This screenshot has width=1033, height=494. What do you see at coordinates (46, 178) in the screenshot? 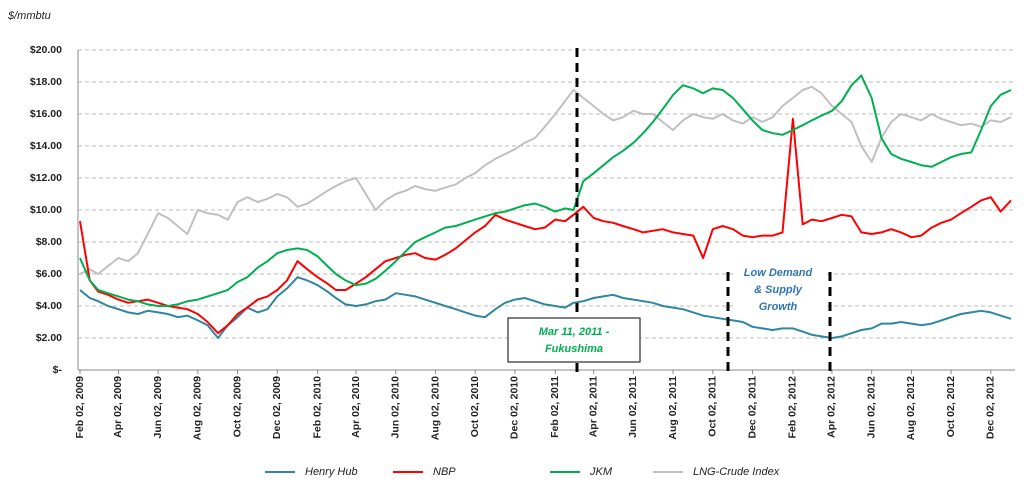
I see `y-tick-label: $12.00` at bounding box center [46, 178].